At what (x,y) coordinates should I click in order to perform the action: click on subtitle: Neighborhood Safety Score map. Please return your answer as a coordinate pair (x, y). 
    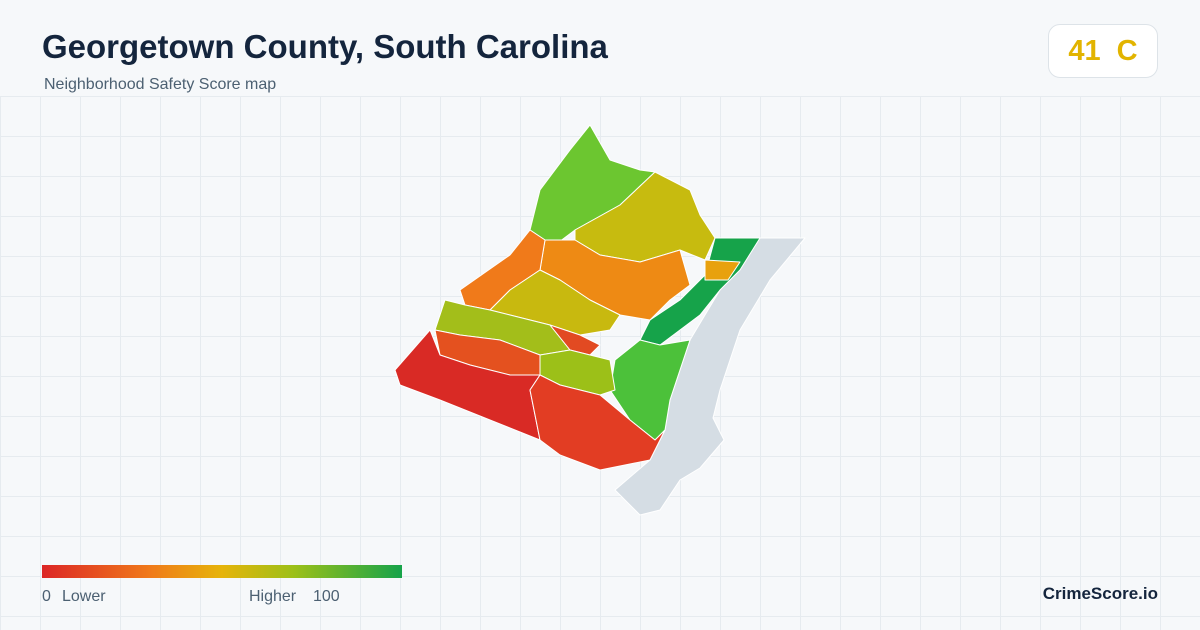
    Looking at the image, I should click on (160, 84).